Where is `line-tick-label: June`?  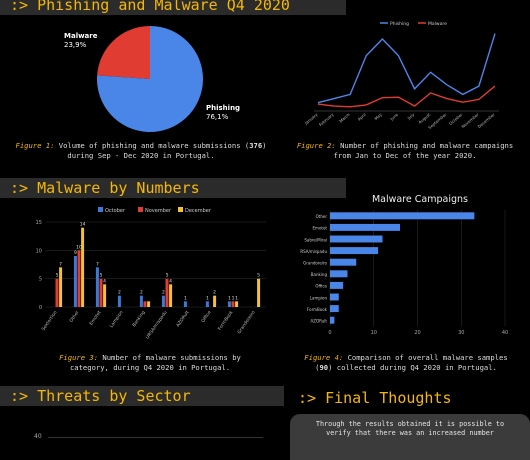
line-tick-label: June is located at coordinates (393, 117).